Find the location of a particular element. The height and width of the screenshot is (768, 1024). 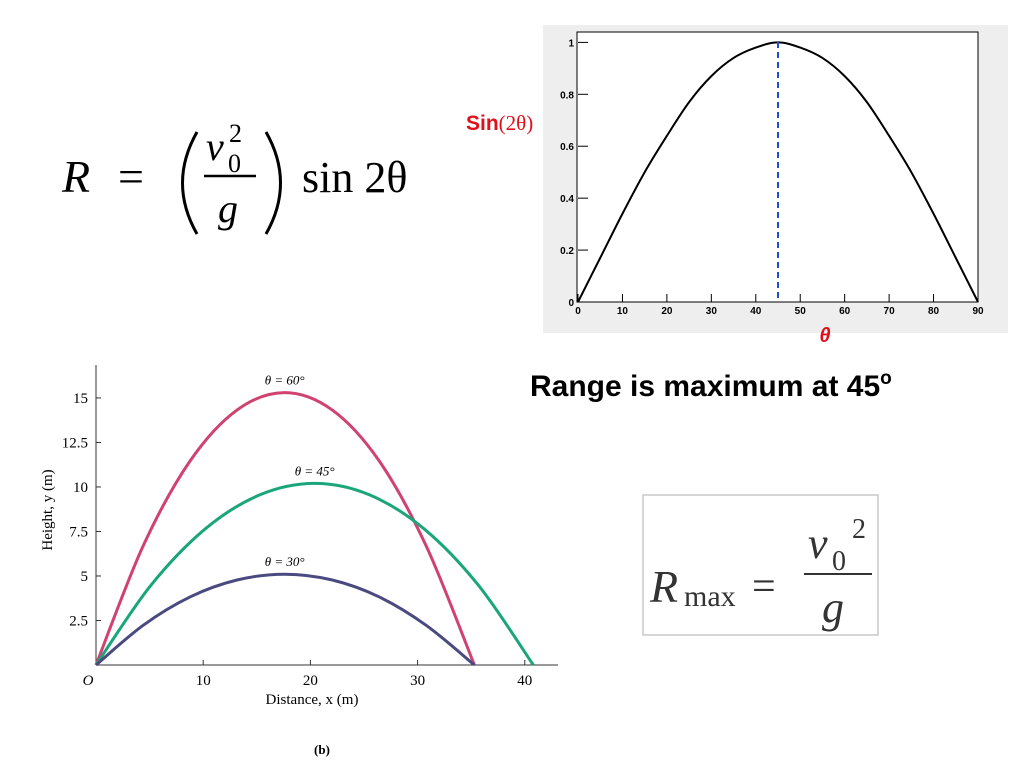

y-tick-label: 0.2 is located at coordinates (567, 251).